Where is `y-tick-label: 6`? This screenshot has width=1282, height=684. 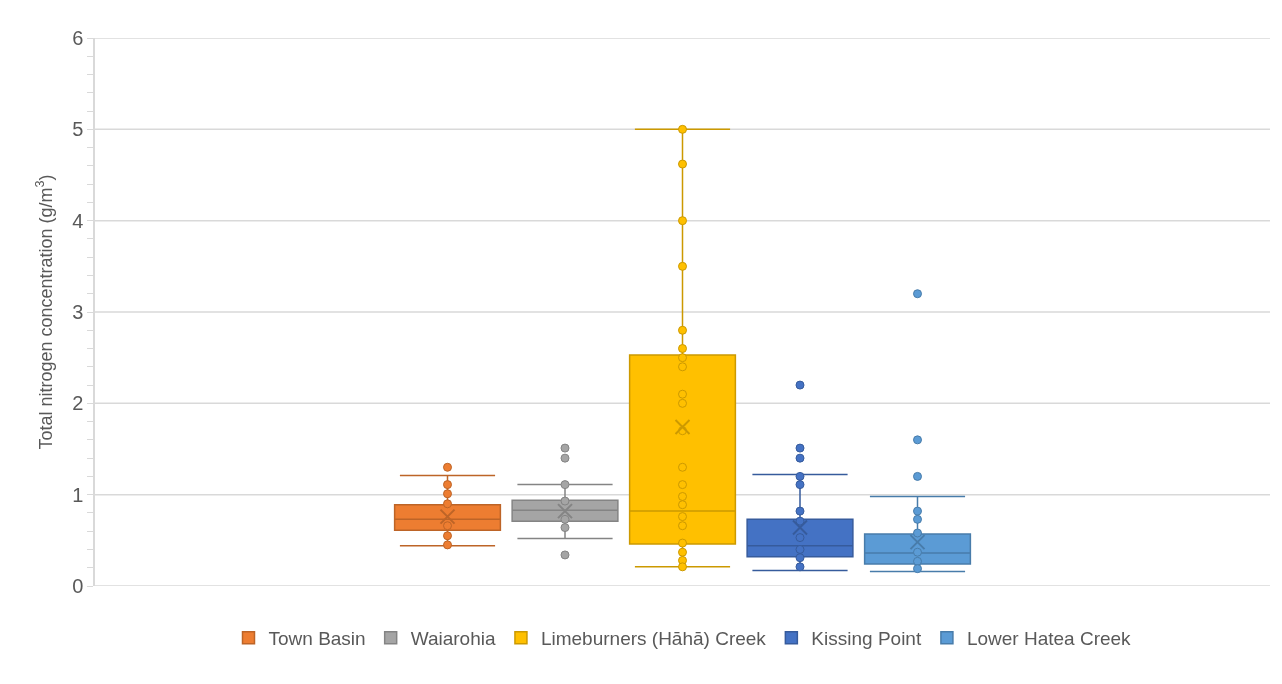
y-tick-label: 6 is located at coordinates (78, 38).